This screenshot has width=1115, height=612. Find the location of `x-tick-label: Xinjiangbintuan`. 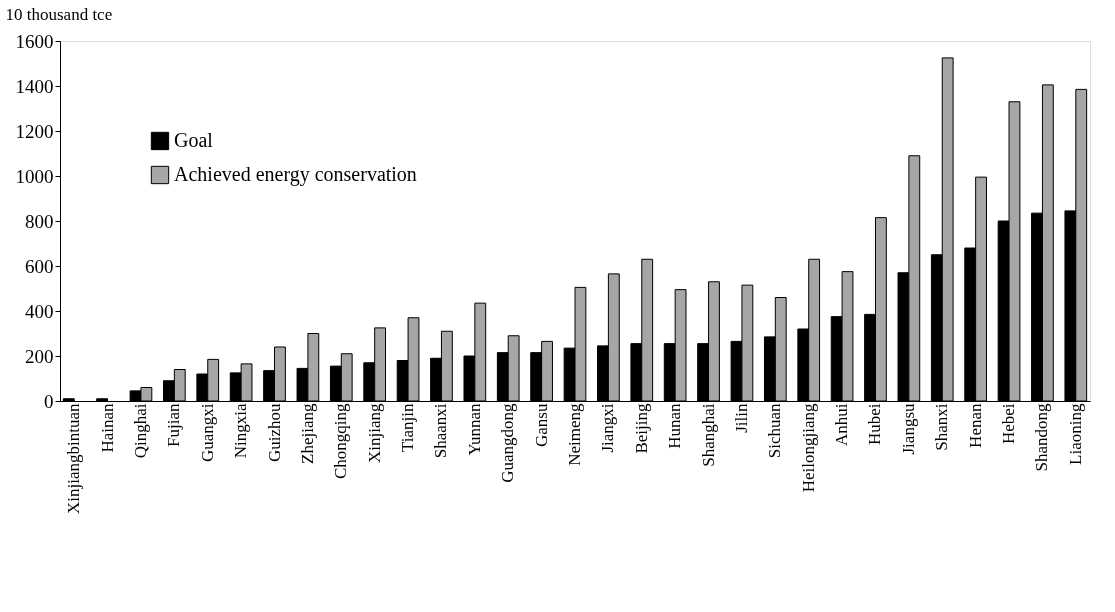

x-tick-label: Xinjiangbintuan is located at coordinates (74, 458).